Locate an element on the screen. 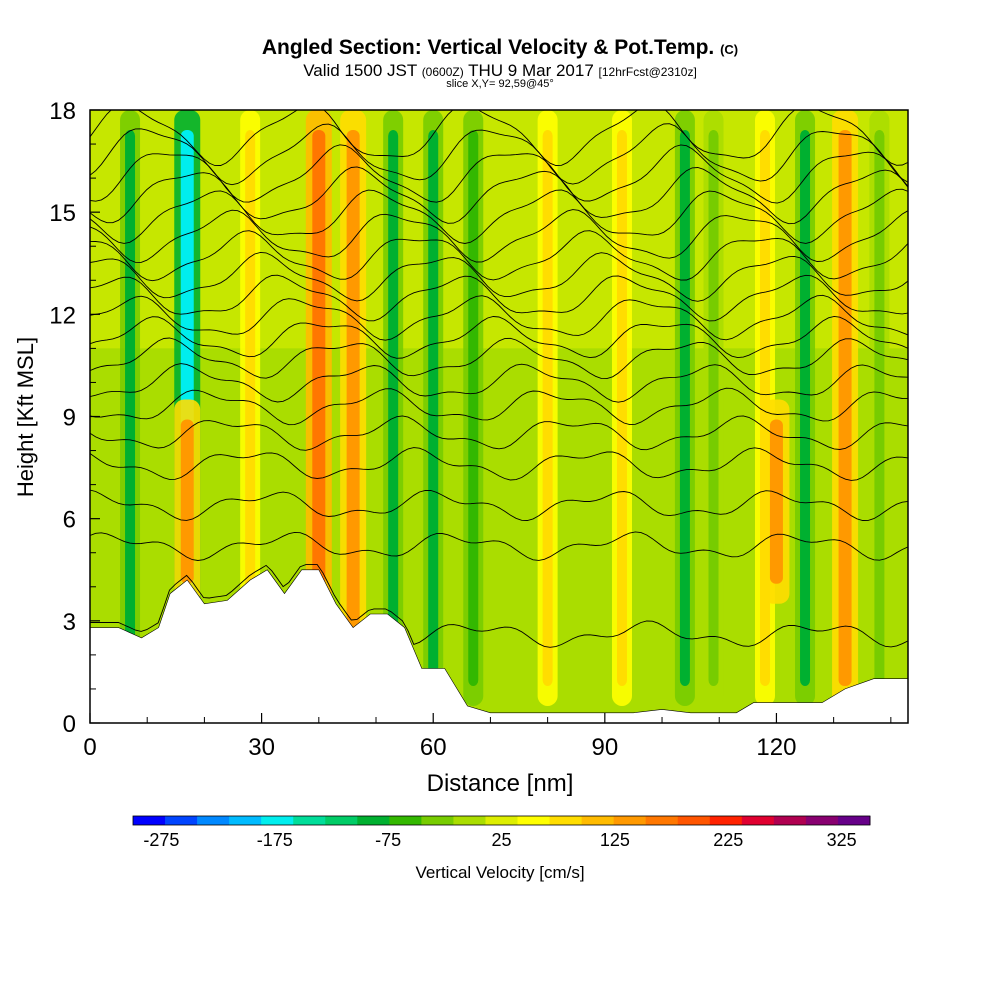  terrain-shape is located at coordinates (499, 646).